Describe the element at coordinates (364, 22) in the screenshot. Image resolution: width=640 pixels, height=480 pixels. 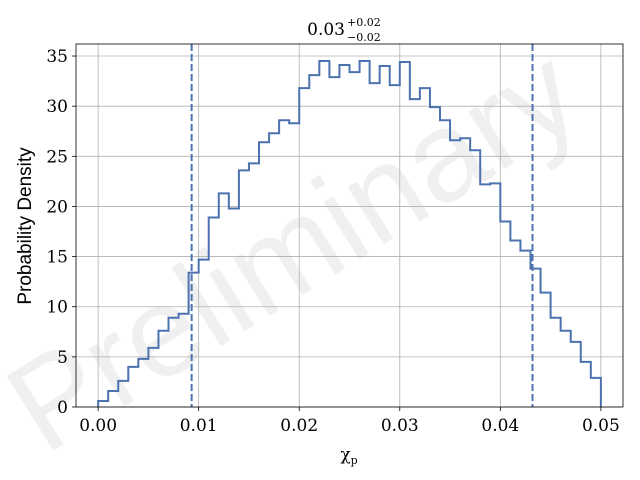
I see `chart-title-upper-error: +0.02` at that location.